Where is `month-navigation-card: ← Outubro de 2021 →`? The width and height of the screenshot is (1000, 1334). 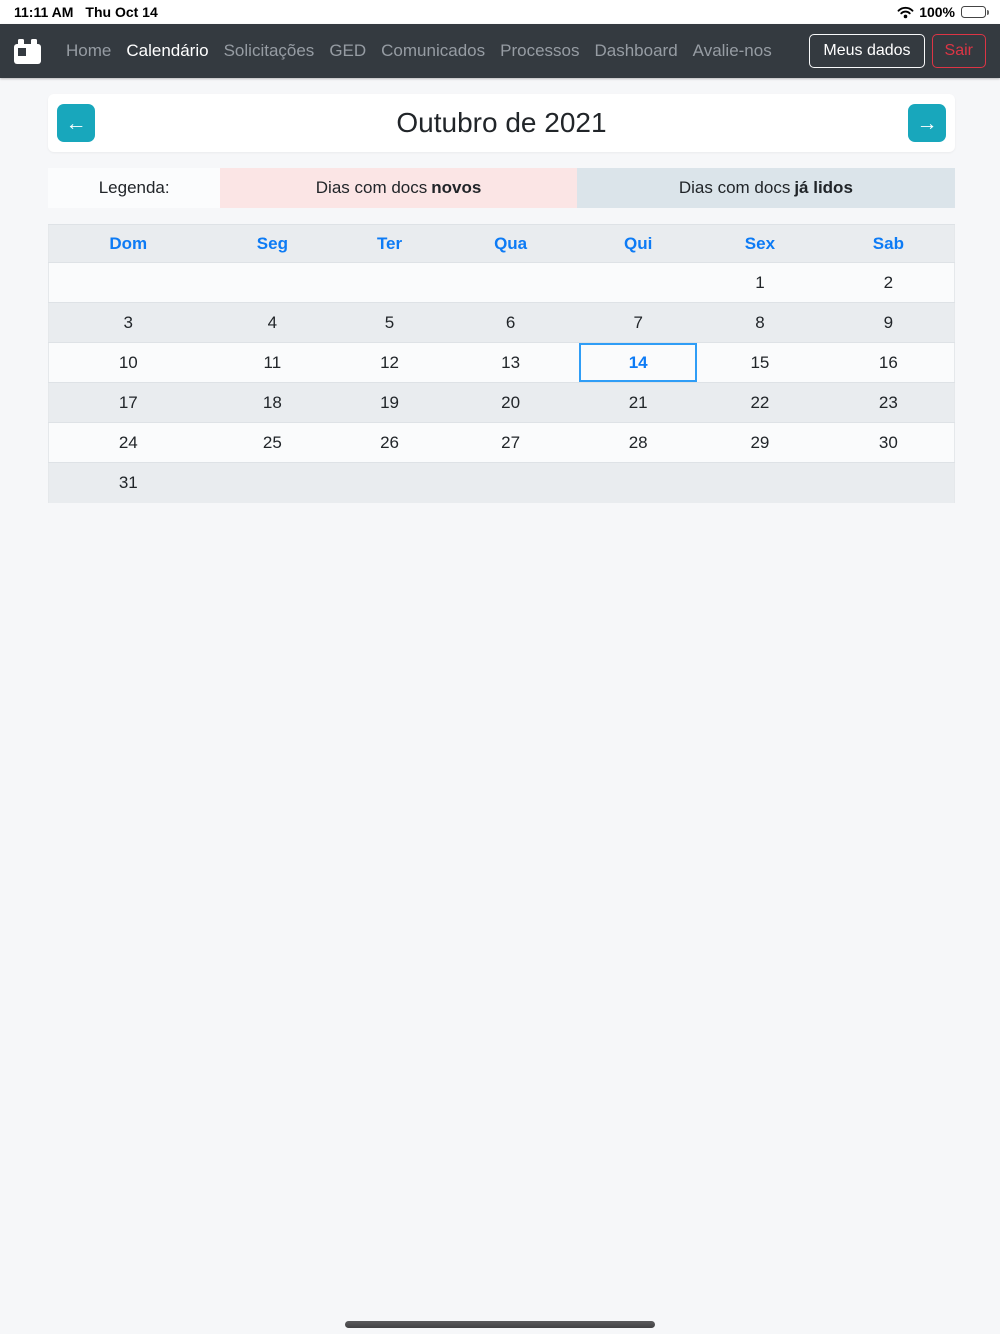 month-navigation-card: ← Outubro de 2021 → is located at coordinates (501, 123).